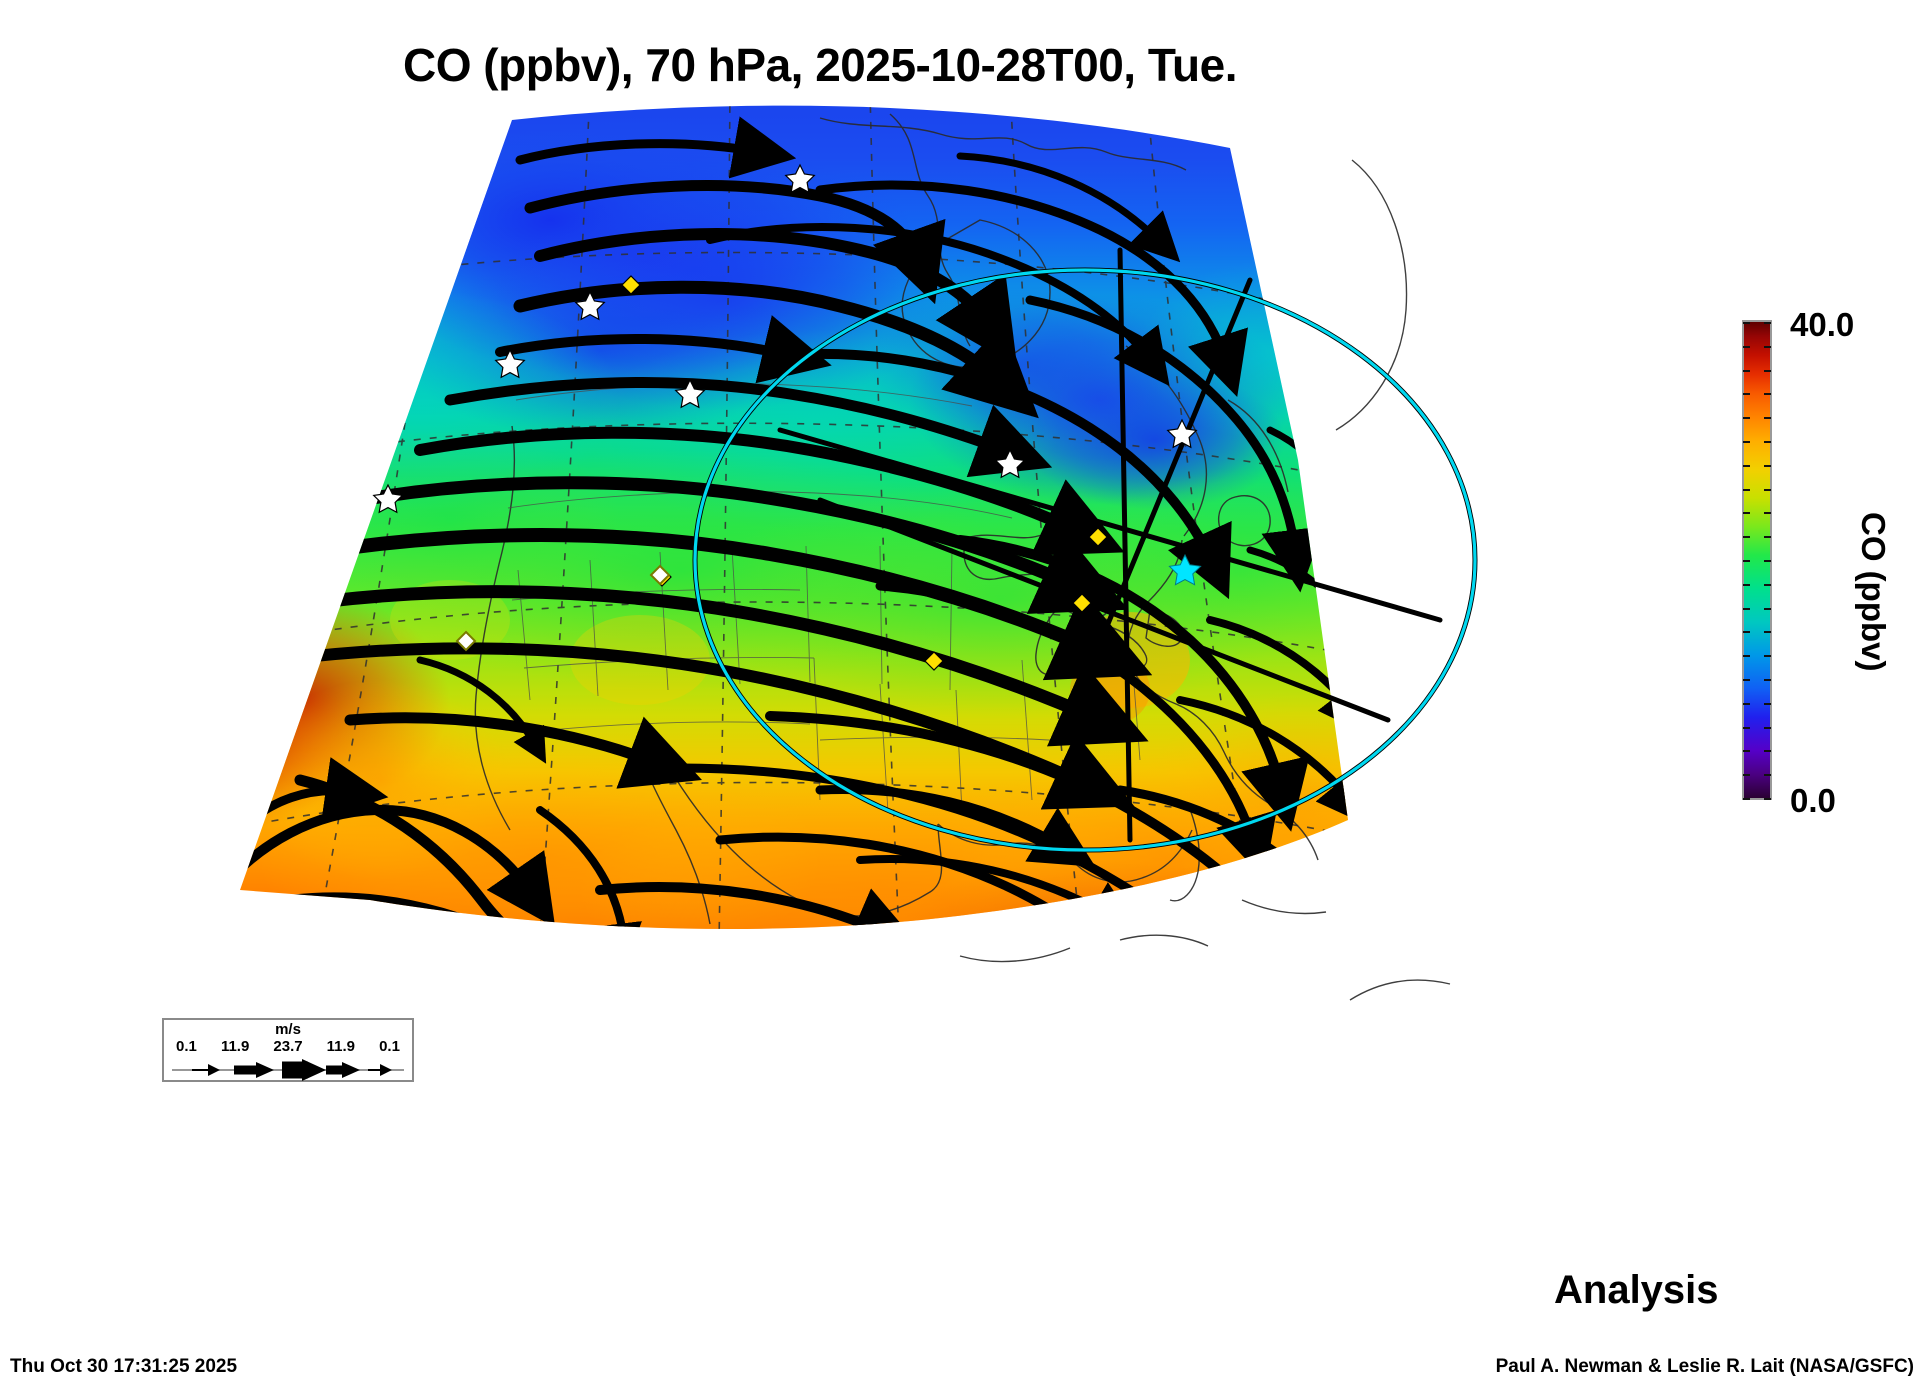 This screenshot has width=1926, height=1394. Describe the element at coordinates (186, 1046) in the screenshot. I see `wind-tick-0: 0.1` at that location.